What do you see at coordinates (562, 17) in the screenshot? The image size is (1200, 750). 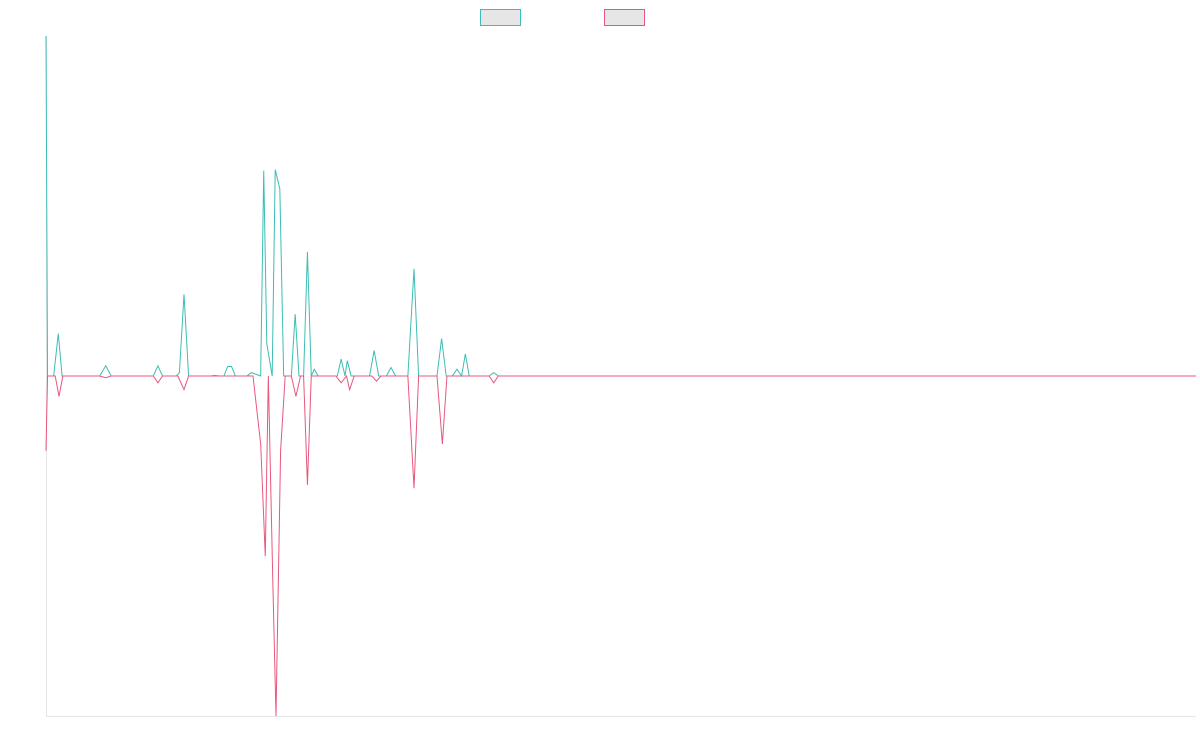 I see `legend` at bounding box center [562, 17].